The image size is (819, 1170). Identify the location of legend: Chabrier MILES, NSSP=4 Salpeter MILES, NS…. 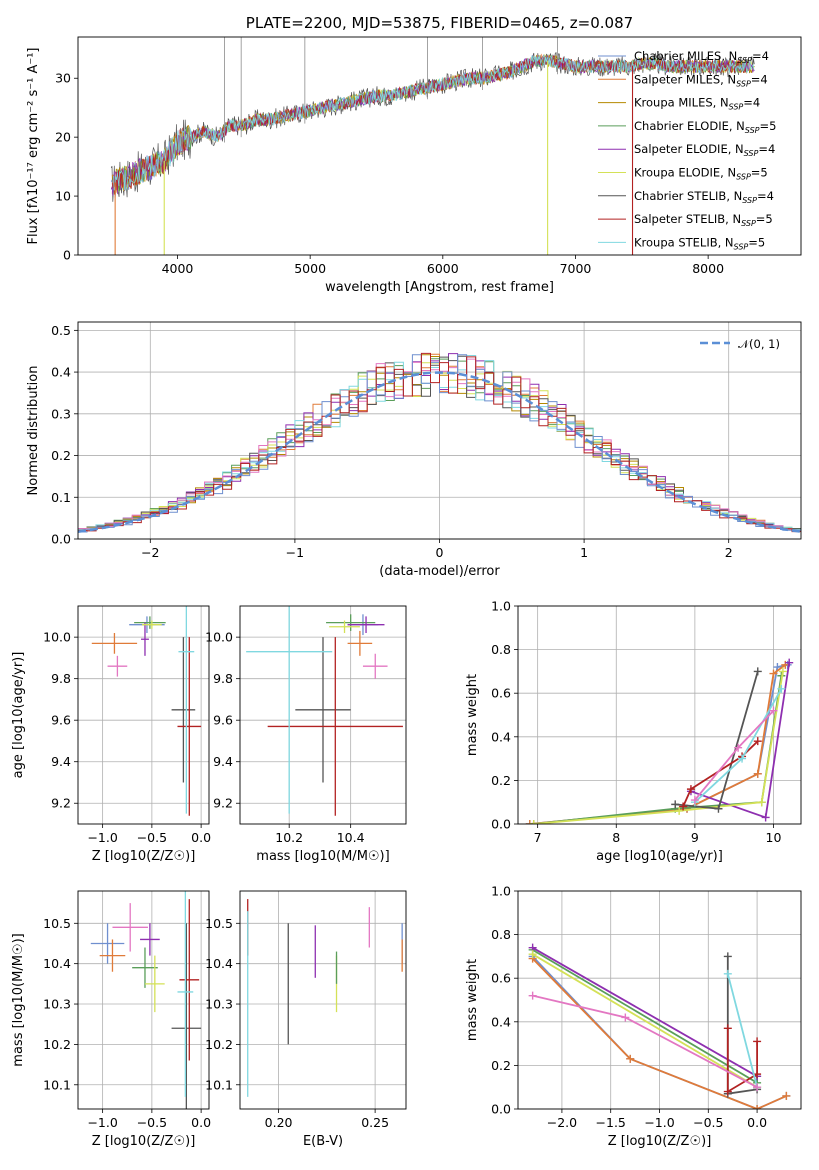
(687, 150).